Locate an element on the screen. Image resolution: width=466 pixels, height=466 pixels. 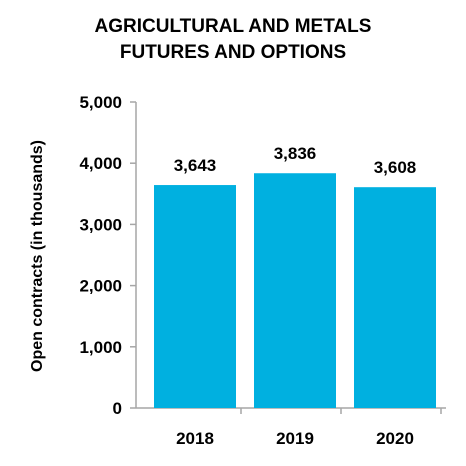
x-tick-label: 2018 is located at coordinates (195, 438).